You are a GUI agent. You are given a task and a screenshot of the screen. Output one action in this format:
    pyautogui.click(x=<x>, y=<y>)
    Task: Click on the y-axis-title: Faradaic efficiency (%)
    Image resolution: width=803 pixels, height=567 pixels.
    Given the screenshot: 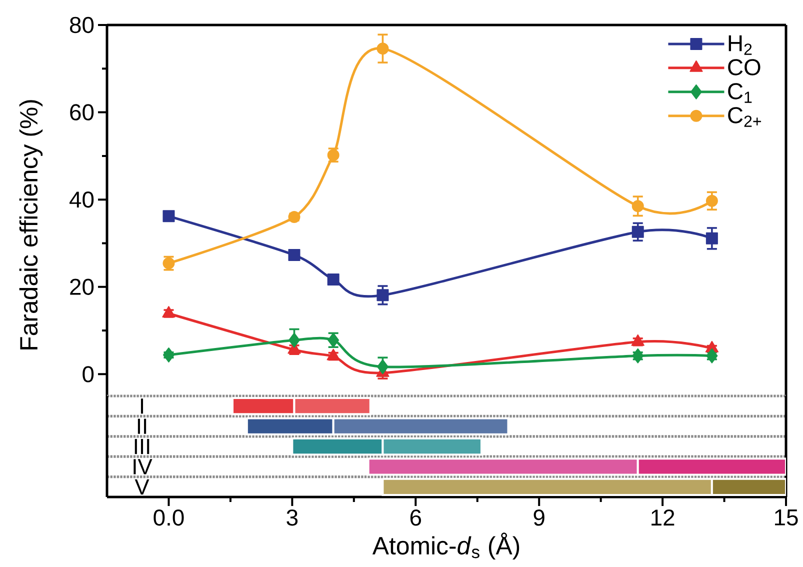 What is the action you would take?
    pyautogui.click(x=31, y=225)
    